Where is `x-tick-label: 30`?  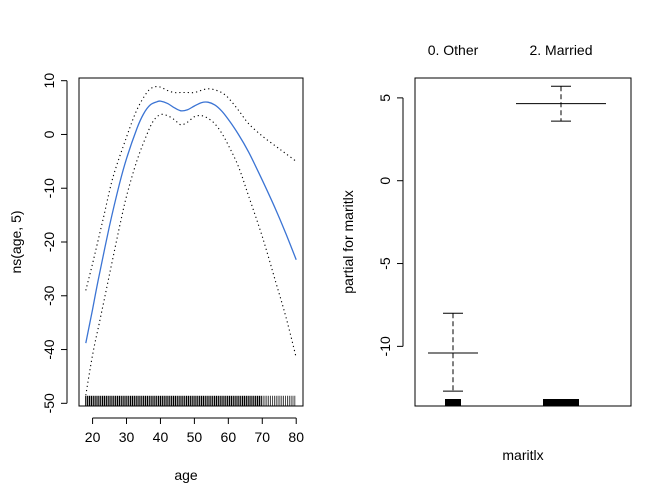 x-tick-label: 30 is located at coordinates (127, 437).